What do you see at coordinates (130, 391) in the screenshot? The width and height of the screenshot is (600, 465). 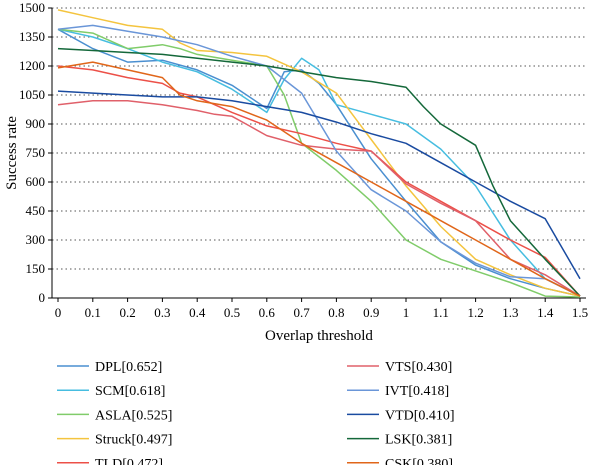 I see `legend-item-scm-label: SCM[0.618]` at bounding box center [130, 391].